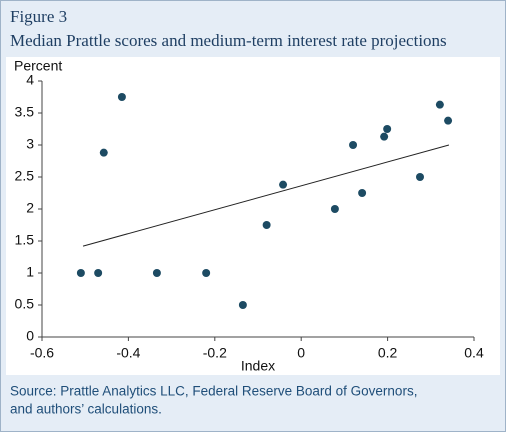 The height and width of the screenshot is (432, 506). I want to click on y-tick-label: 2.5, so click(25, 176).